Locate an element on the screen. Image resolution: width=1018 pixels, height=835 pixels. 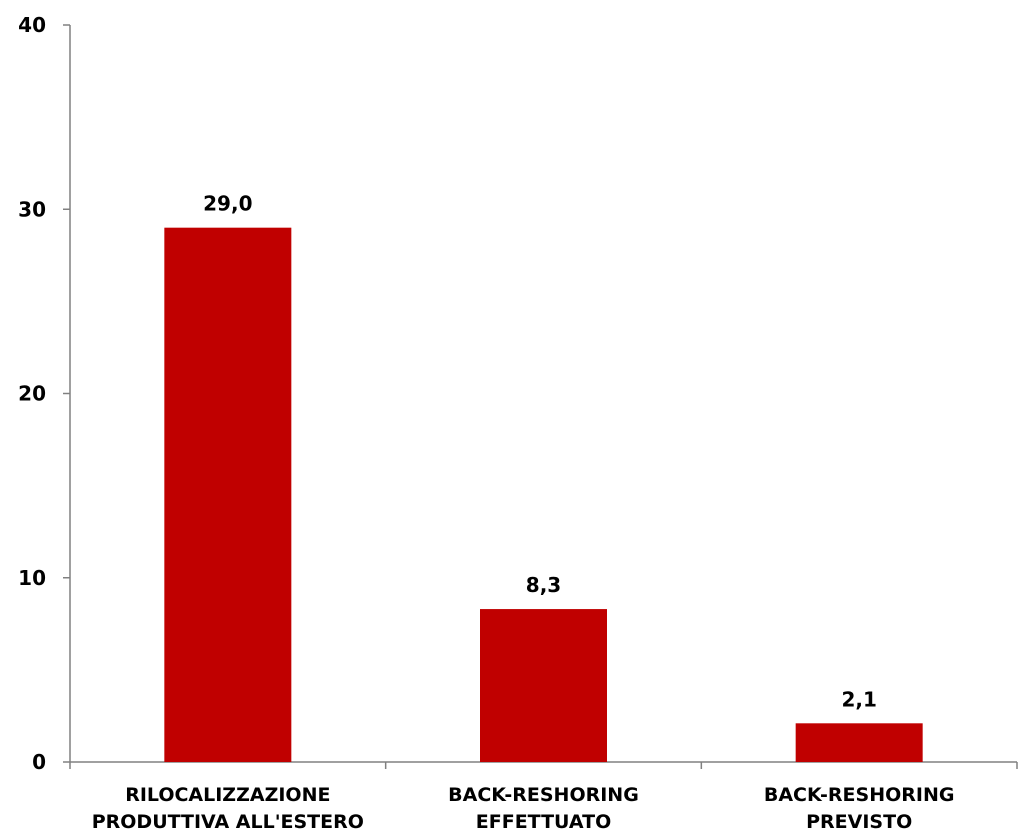
x-category-label: PRODUTTIVA ALL'ESTERO is located at coordinates (228, 822).